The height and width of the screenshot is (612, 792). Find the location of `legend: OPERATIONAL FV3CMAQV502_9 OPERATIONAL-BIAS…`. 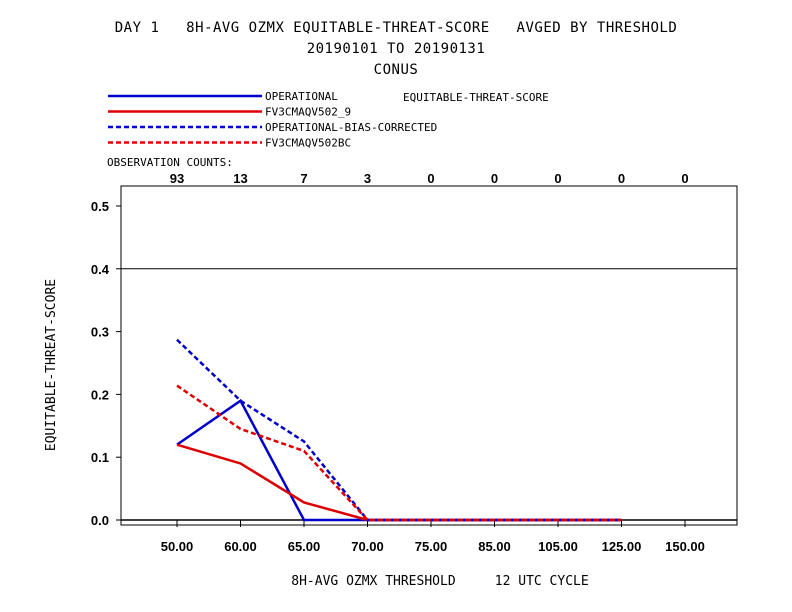

legend: OPERATIONAL FV3CMAQV502_9 OPERATIONAL-BIAS… is located at coordinates (272, 120).